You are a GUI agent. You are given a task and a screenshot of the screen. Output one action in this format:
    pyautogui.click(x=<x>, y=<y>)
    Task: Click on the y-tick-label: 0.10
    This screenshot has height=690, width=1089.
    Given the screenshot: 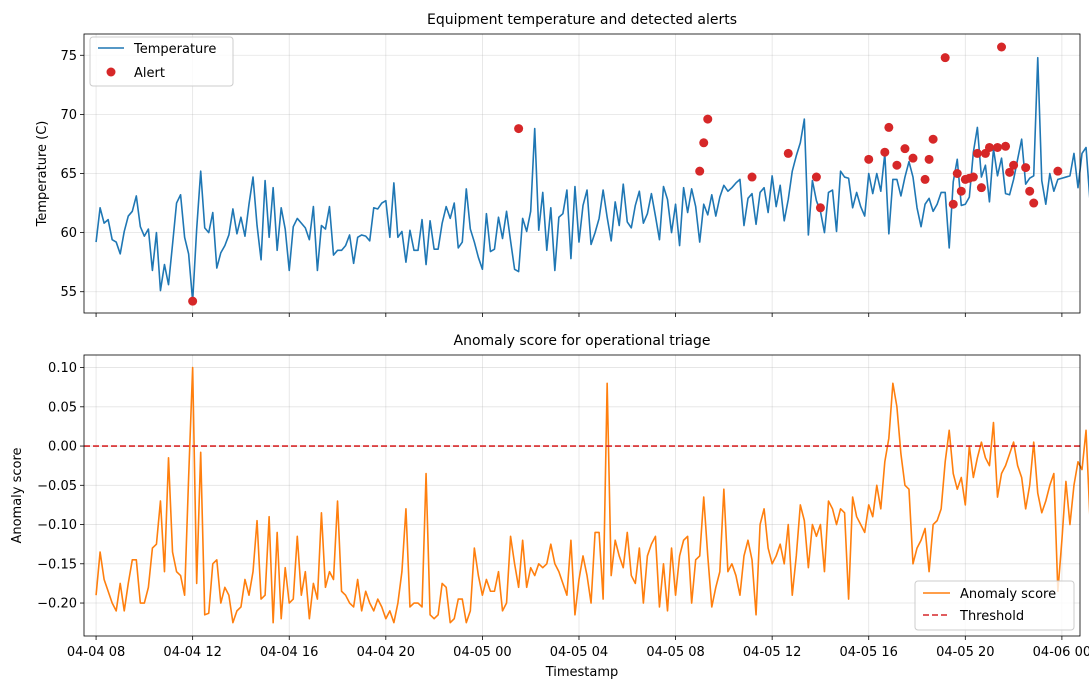 What is the action you would take?
    pyautogui.click(x=62, y=368)
    